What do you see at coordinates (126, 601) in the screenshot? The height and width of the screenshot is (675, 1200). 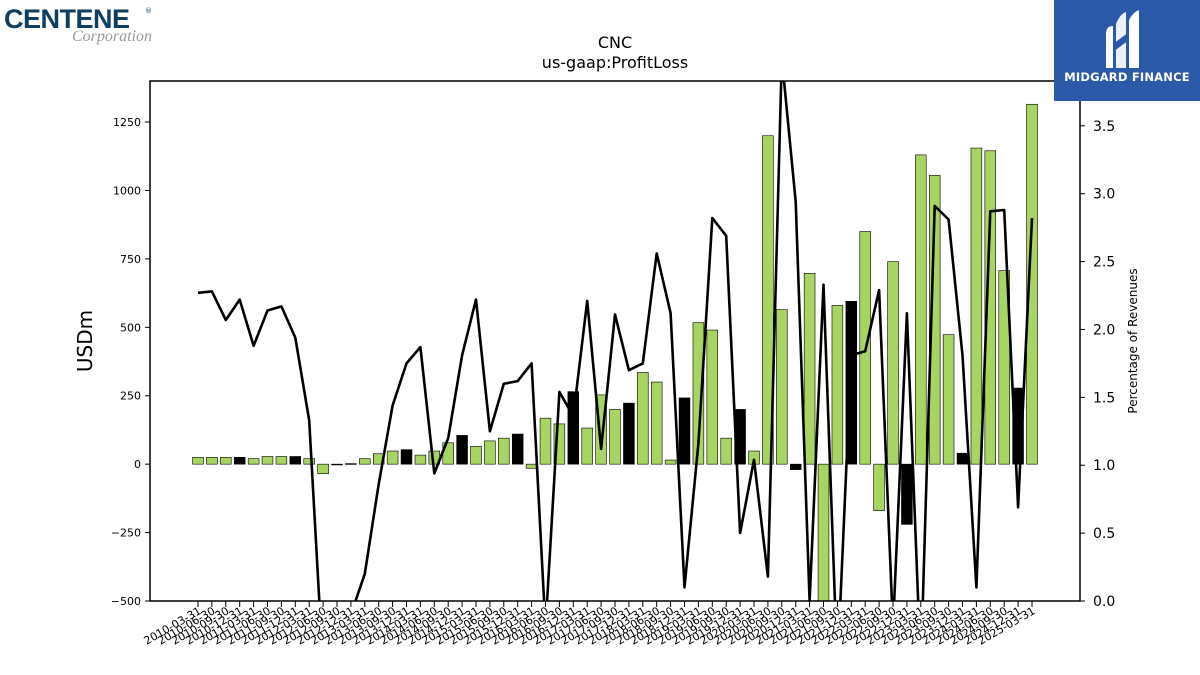 I see `y-tick-label: −500` at bounding box center [126, 601].